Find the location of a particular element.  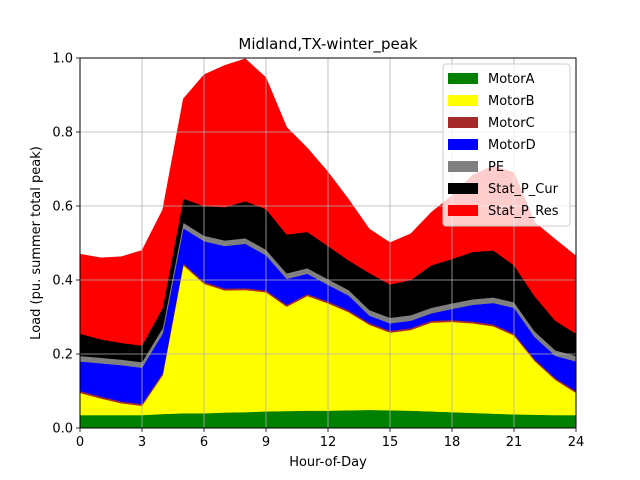

legend-swatch-stat-p-res is located at coordinates (463, 210).